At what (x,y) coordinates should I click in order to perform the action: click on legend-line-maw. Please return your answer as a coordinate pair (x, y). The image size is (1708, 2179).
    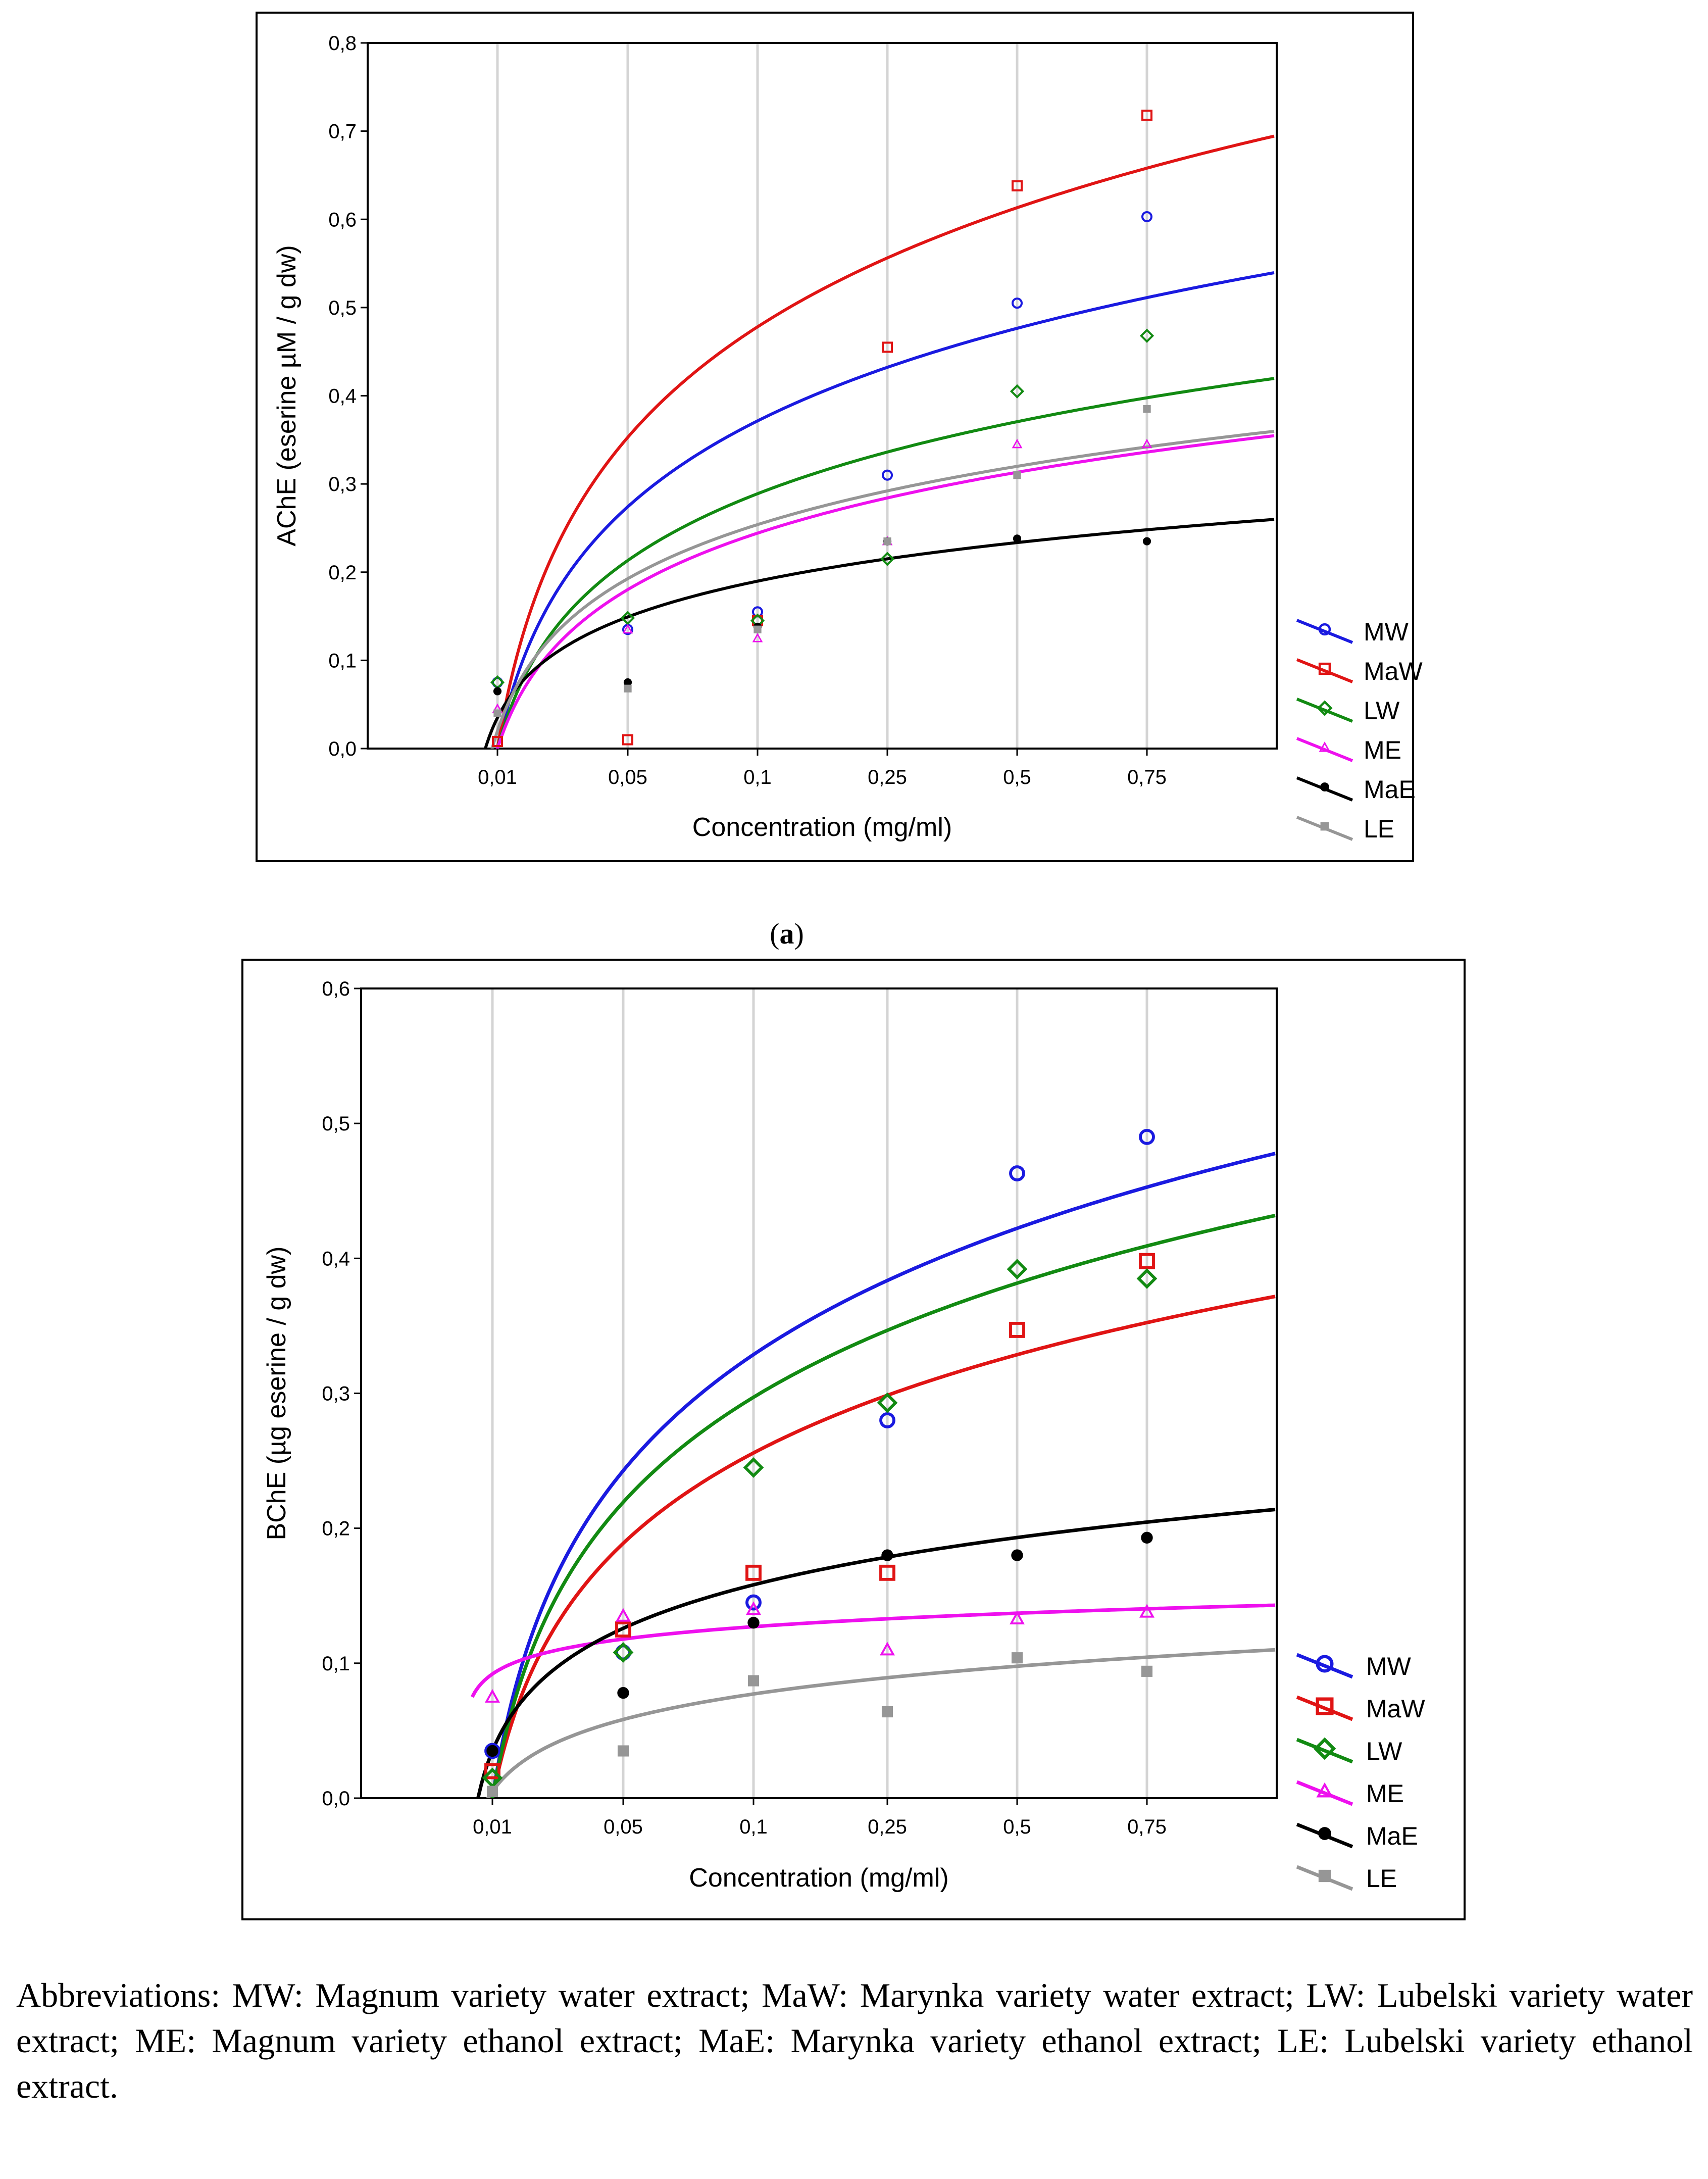
    Looking at the image, I should click on (1325, 1708).